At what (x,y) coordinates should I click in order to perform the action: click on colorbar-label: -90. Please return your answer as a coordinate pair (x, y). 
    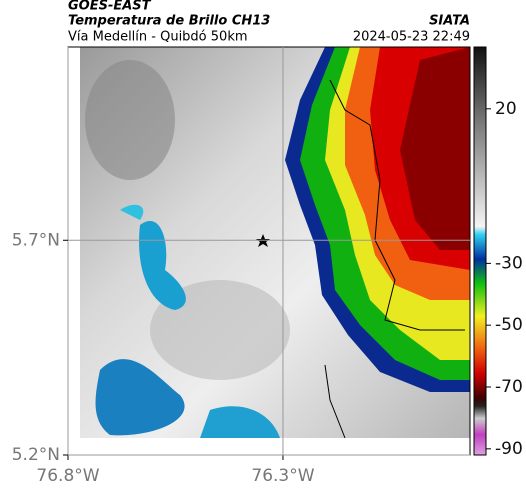
    Looking at the image, I should click on (509, 449).